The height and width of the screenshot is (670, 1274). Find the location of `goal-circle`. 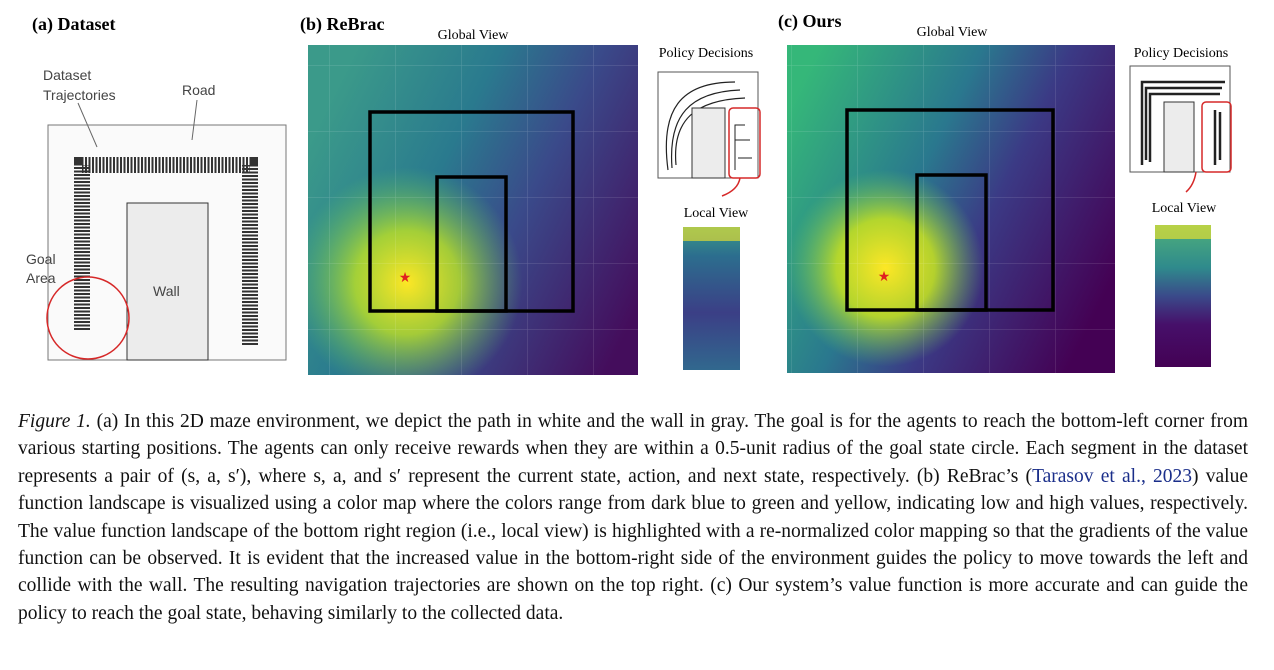

goal-circle is located at coordinates (88, 318).